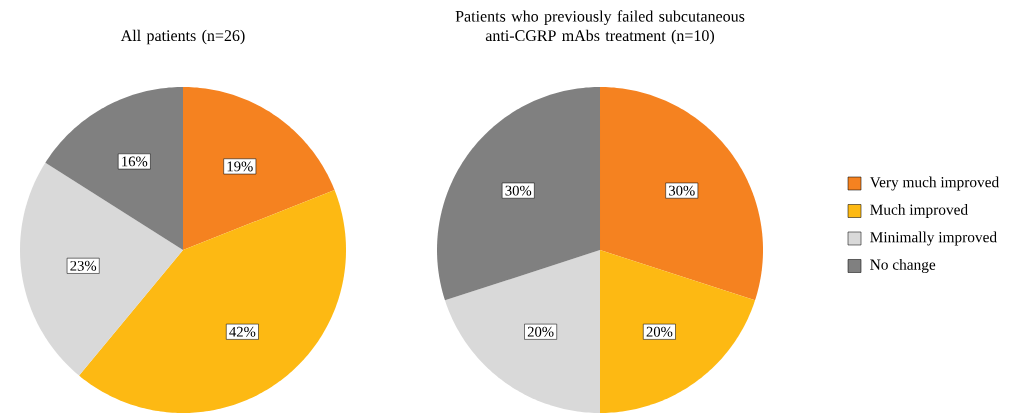 This screenshot has height=414, width=1030. What do you see at coordinates (903, 266) in the screenshot?
I see `legend-label: No change` at bounding box center [903, 266].